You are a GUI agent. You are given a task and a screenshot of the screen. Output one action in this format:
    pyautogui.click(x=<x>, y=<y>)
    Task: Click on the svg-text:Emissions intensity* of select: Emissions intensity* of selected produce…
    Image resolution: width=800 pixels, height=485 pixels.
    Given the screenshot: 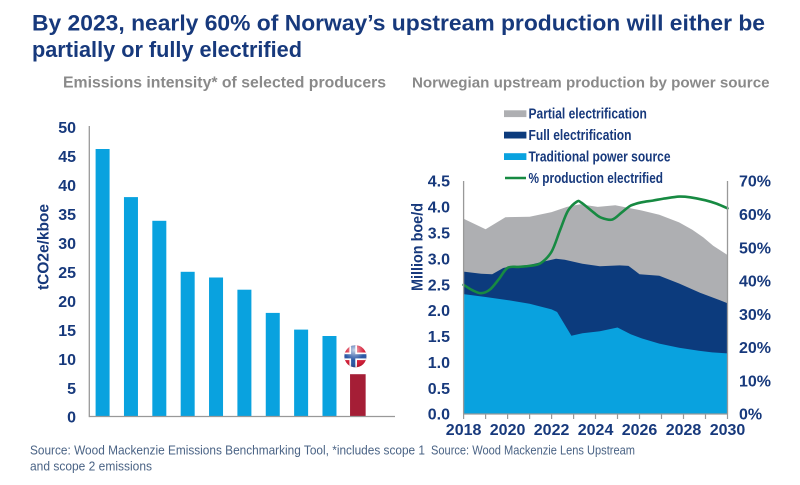 What is the action you would take?
    pyautogui.click(x=224, y=82)
    